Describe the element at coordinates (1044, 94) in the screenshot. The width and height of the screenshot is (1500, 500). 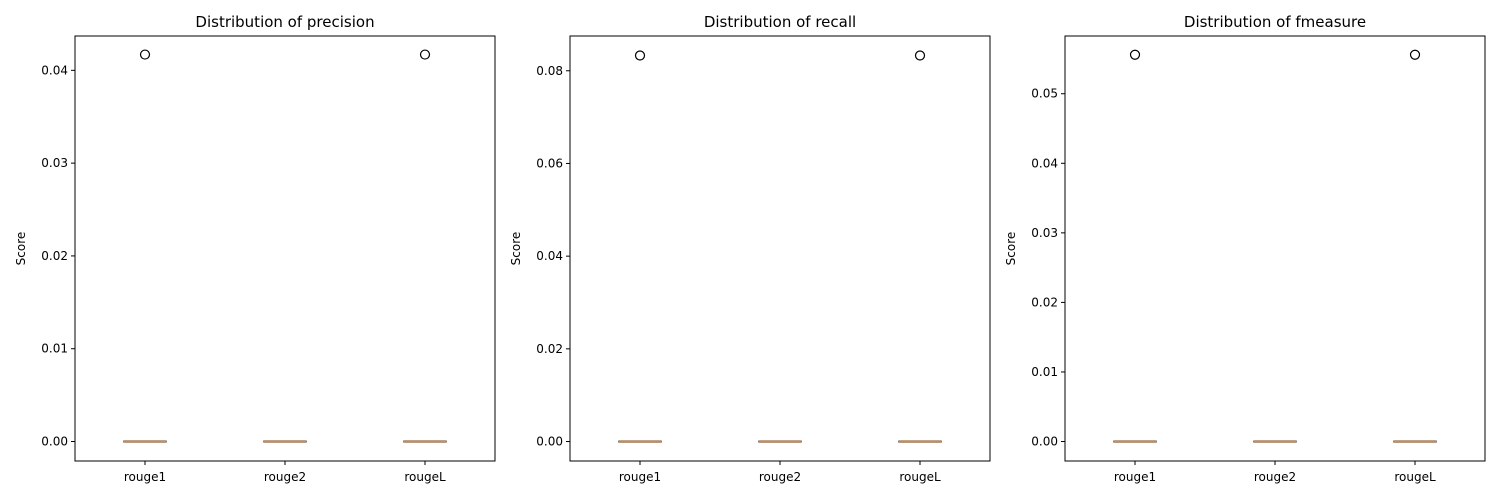
I see `y-tick-label: 0.05` at that location.